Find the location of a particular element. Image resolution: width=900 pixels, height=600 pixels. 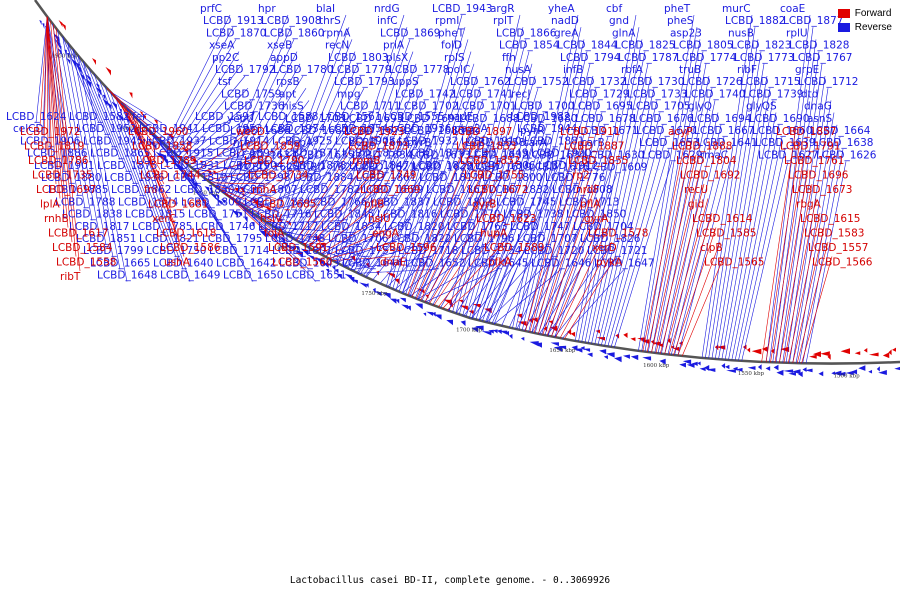

reverse-gene-label: murC is located at coordinates (736, 9).